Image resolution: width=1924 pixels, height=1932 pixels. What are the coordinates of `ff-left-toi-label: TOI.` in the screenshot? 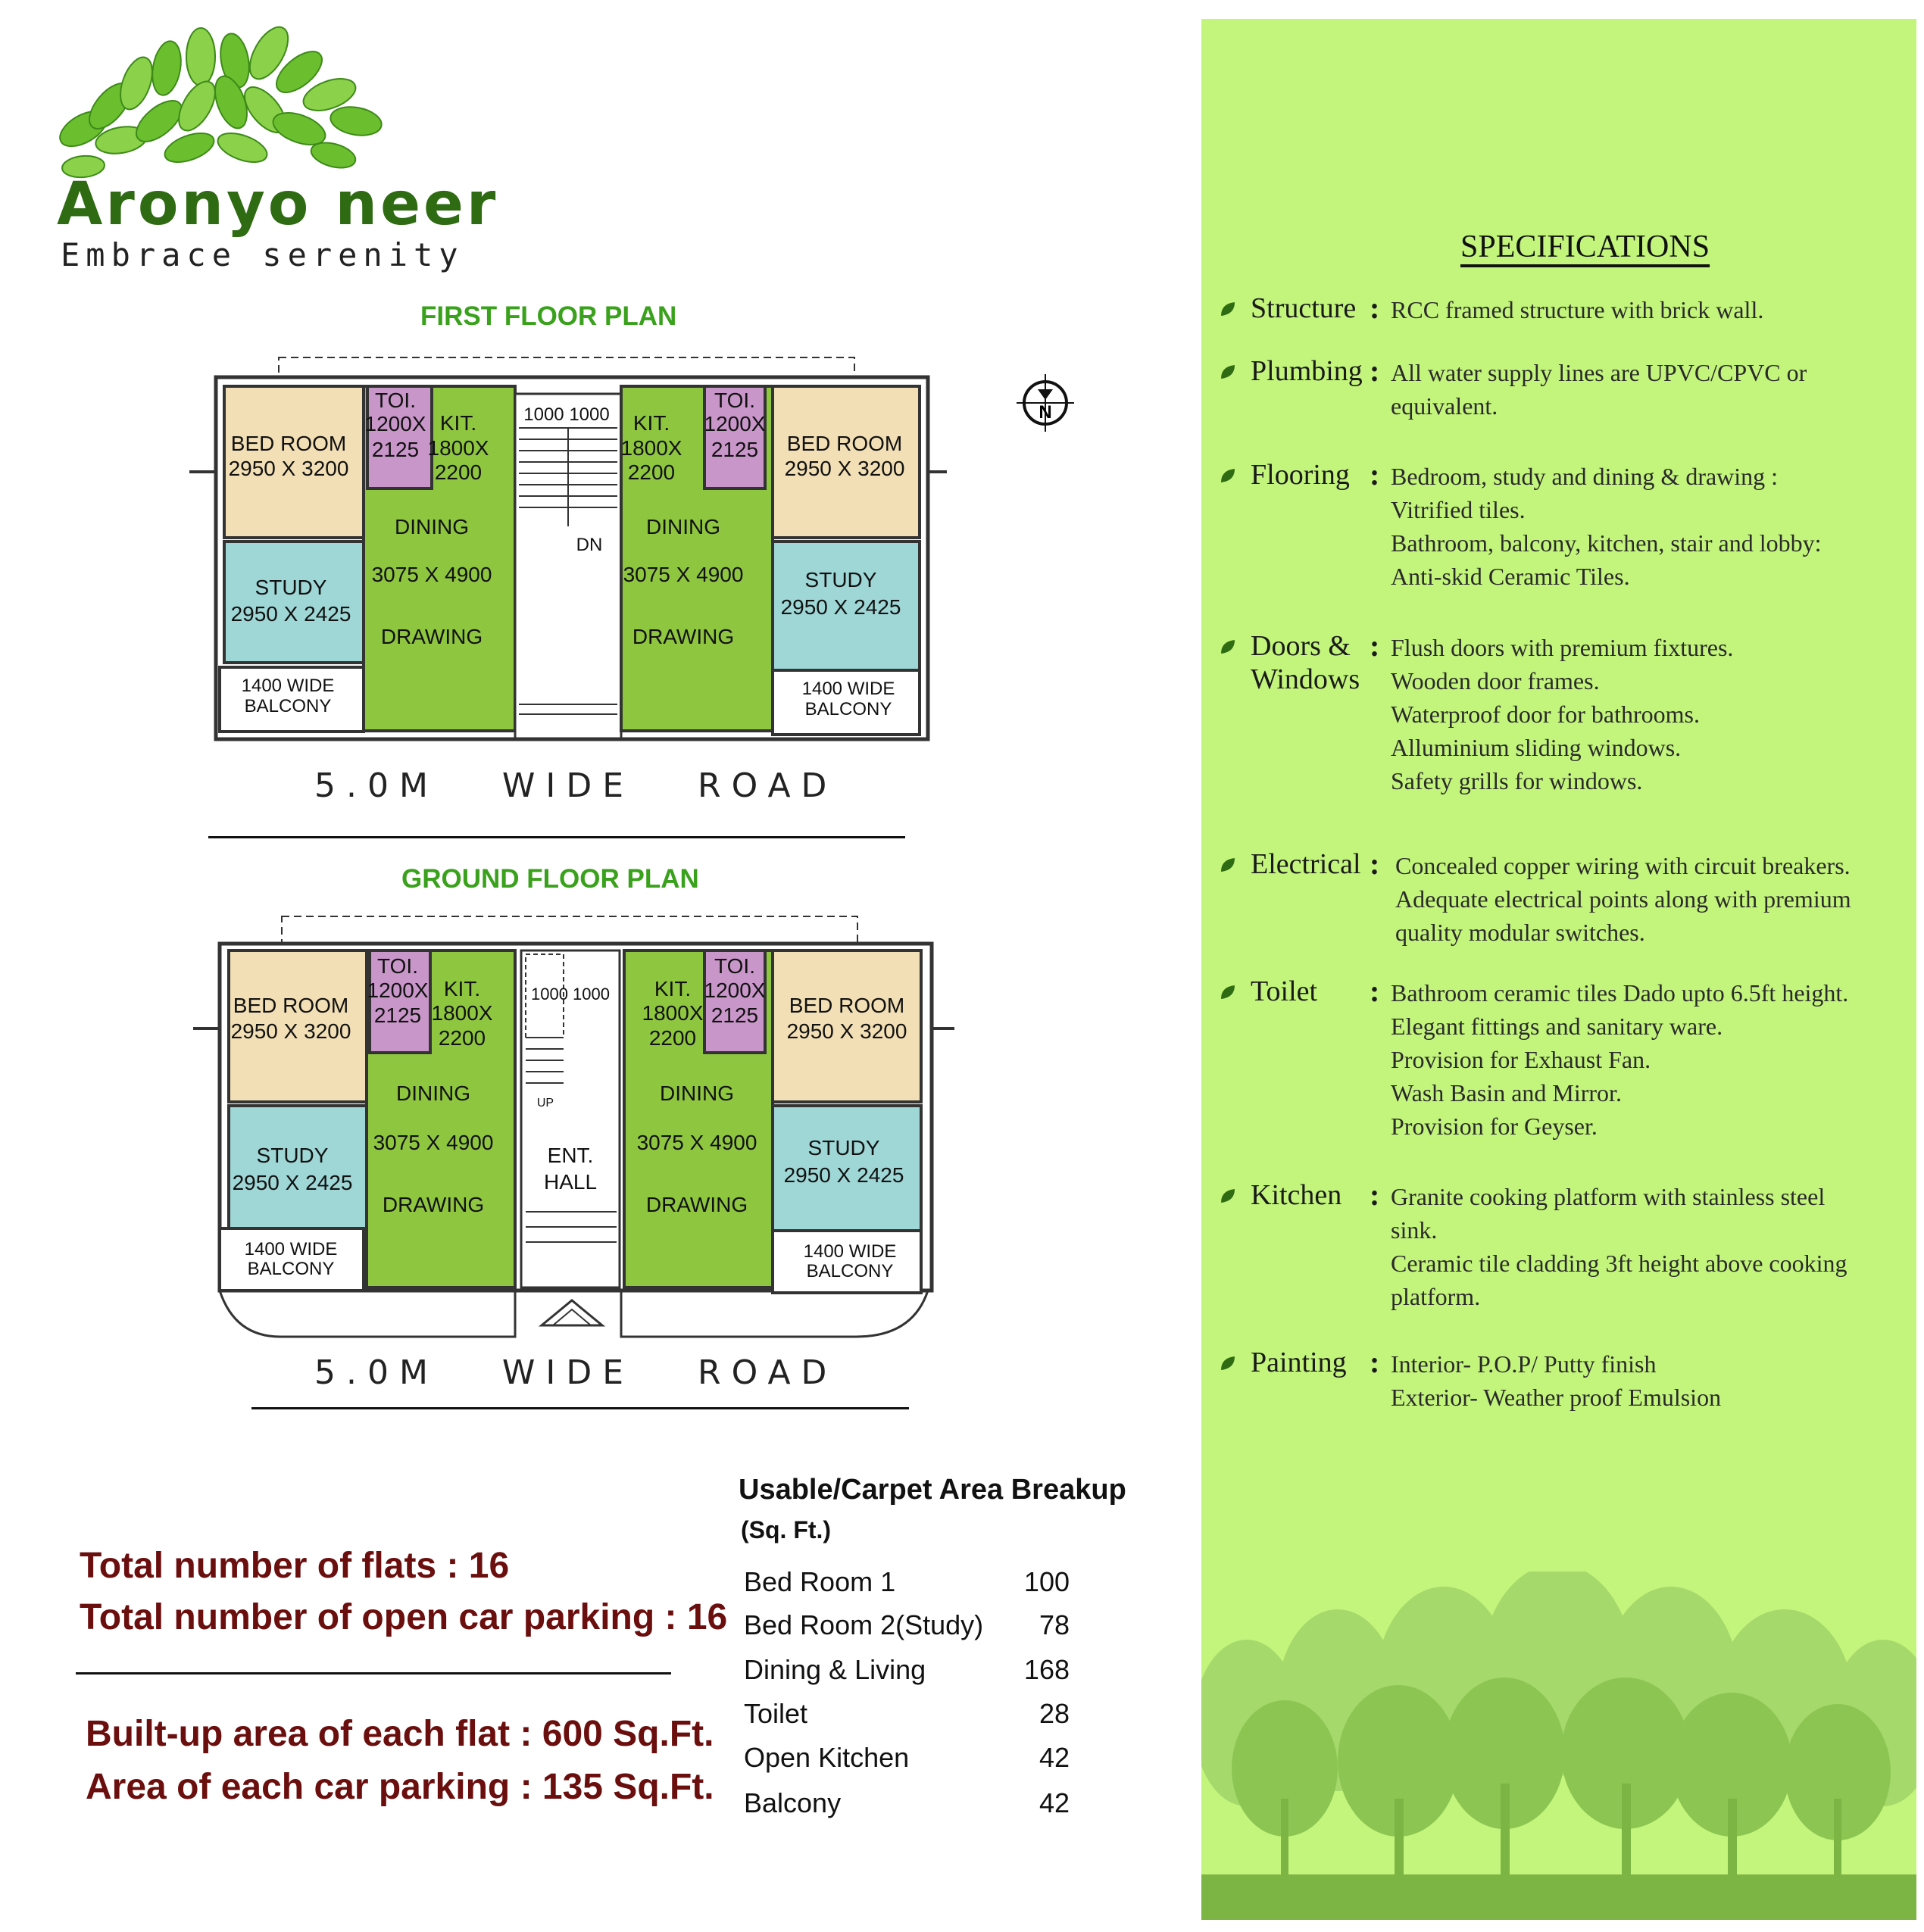 It's located at (395, 400).